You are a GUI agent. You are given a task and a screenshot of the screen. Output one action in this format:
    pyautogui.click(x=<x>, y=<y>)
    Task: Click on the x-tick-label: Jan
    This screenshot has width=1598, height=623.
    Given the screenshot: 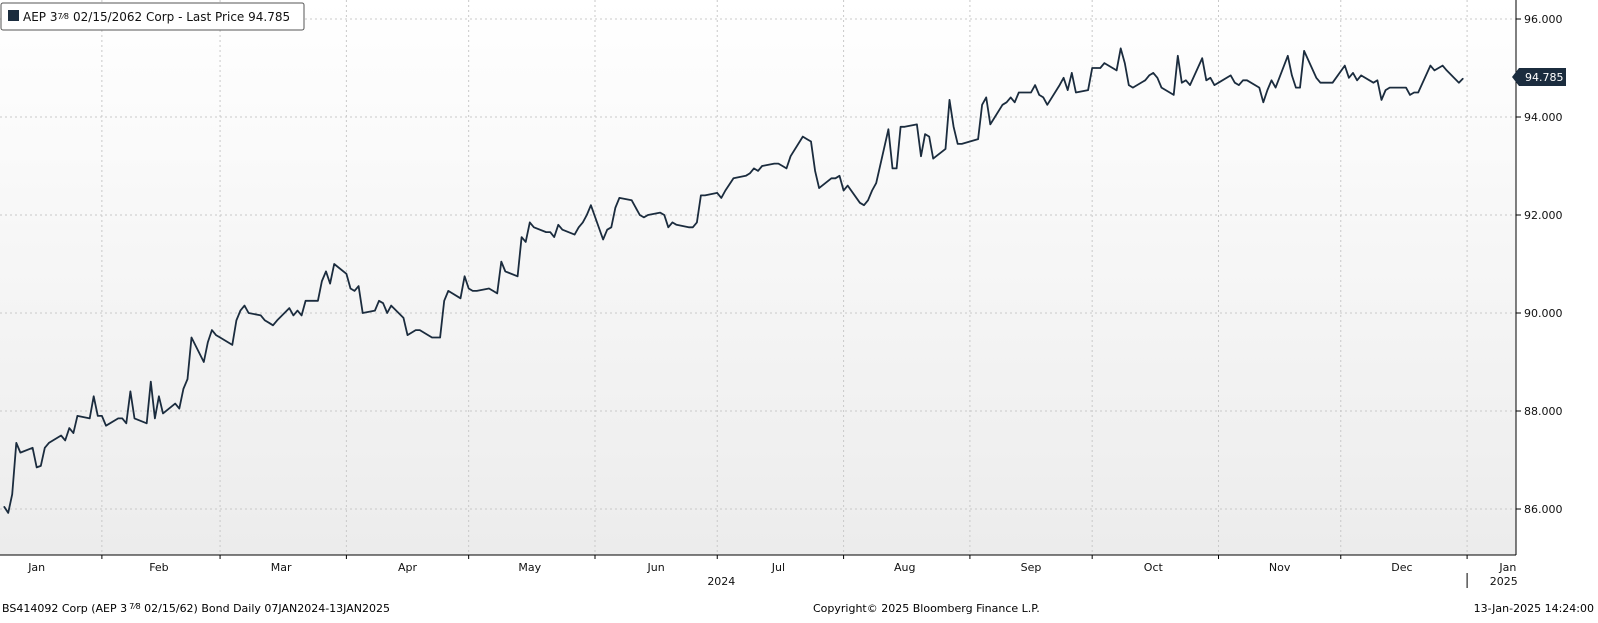 What is the action you would take?
    pyautogui.click(x=36, y=567)
    